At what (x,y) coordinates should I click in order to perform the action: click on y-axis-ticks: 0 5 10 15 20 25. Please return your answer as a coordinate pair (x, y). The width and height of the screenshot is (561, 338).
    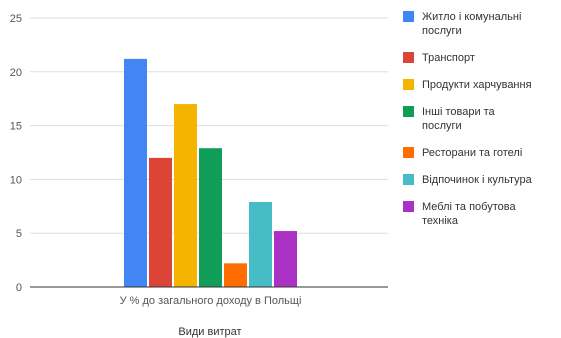
    Looking at the image, I should click on (16, 153).